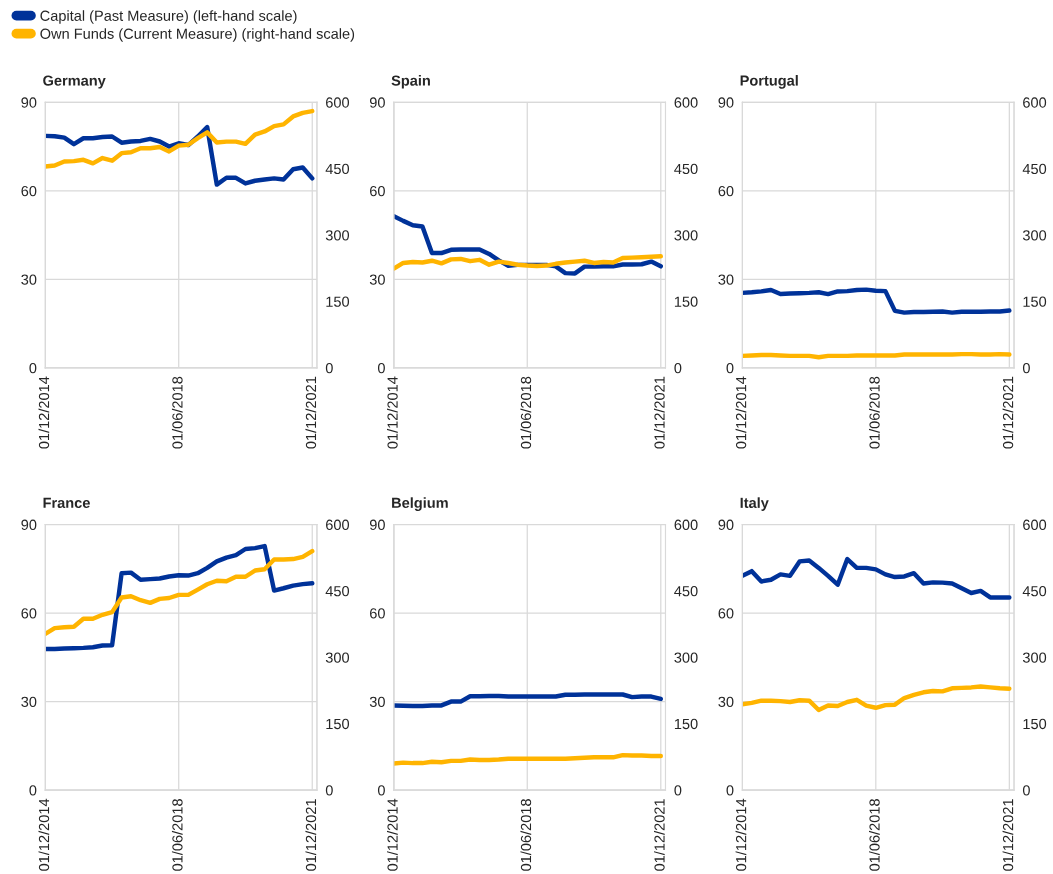  I want to click on chart-title: Spain, so click(410, 82).